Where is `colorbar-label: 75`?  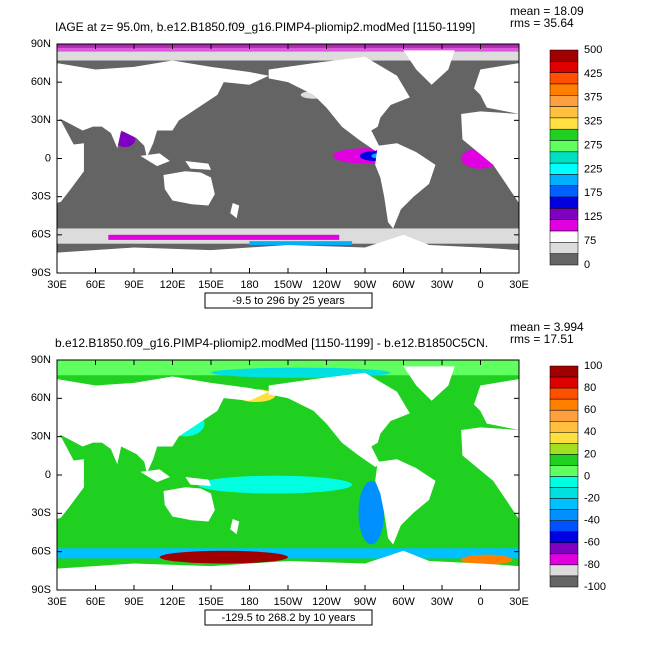
colorbar-label: 75 is located at coordinates (590, 241).